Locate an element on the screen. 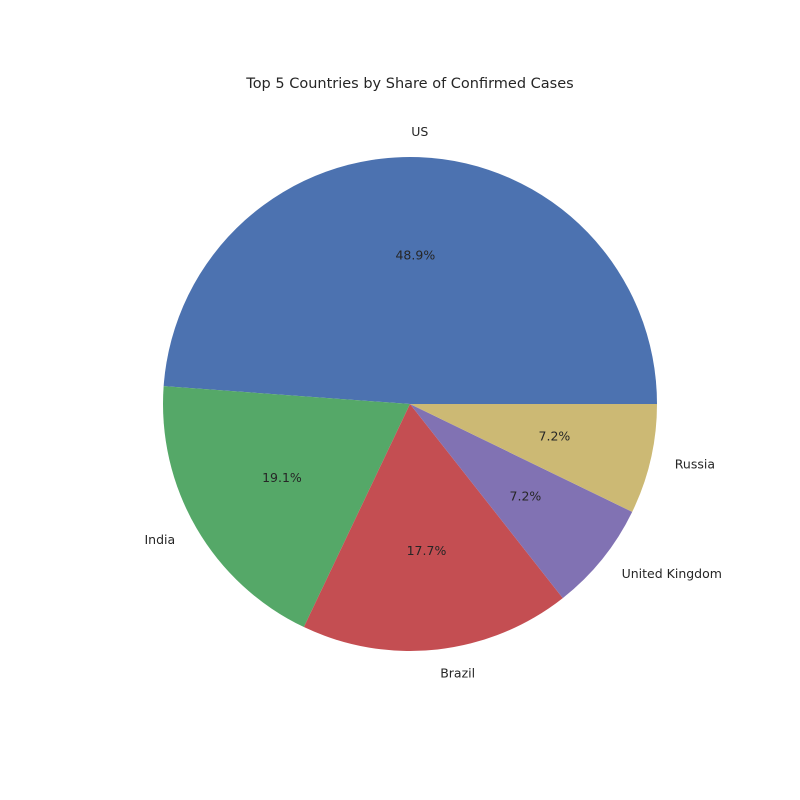 The image size is (800, 800). pie-slice-united-kingdom is located at coordinates (521, 501).